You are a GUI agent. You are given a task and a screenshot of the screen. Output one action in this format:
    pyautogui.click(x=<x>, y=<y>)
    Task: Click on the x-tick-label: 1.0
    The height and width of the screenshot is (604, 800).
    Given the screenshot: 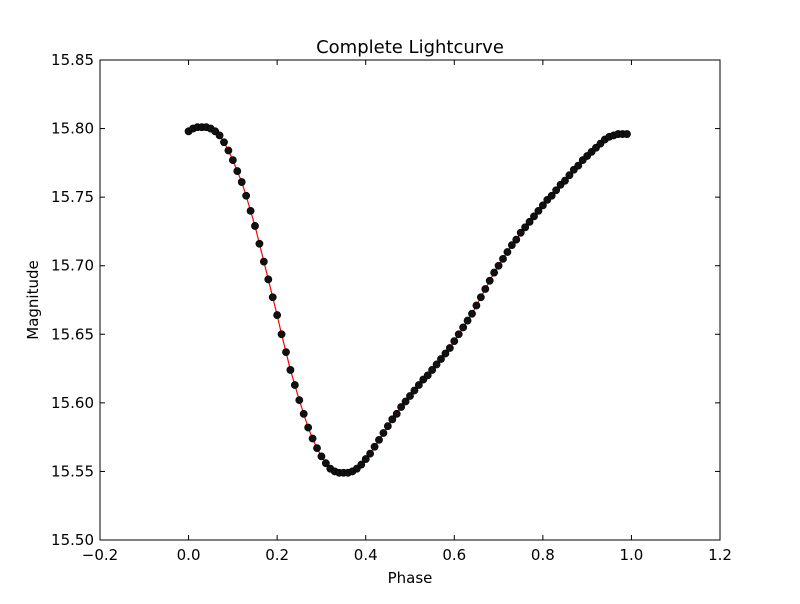 What is the action you would take?
    pyautogui.click(x=631, y=555)
    